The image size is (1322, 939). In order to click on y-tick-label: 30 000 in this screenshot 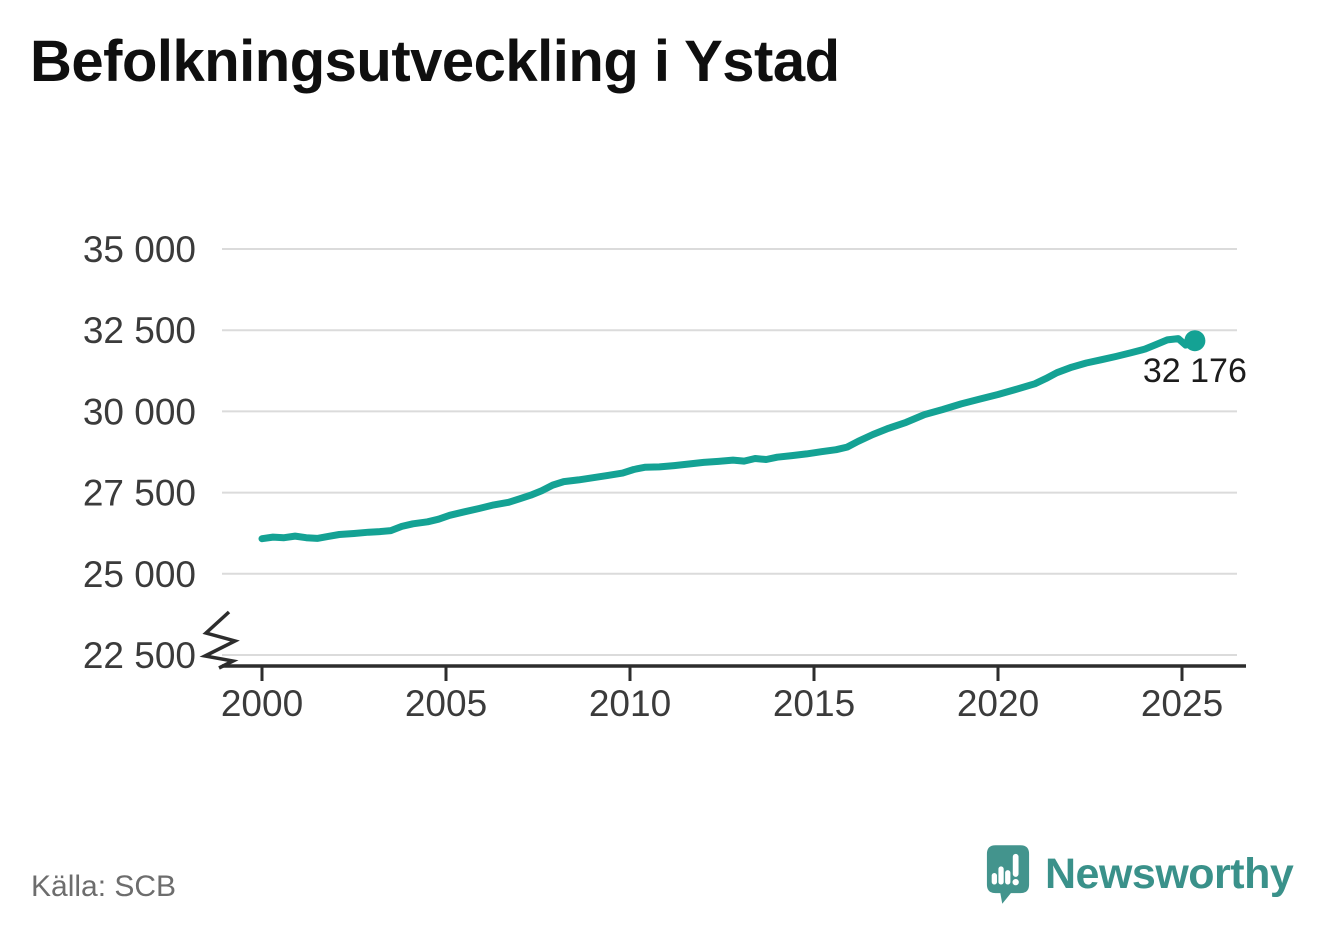, I will do `click(139, 411)`.